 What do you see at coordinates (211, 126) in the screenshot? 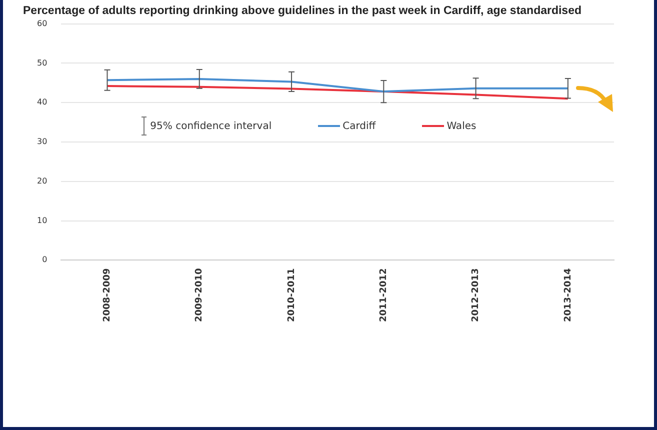
I see `annotation: 95% confidence interval` at bounding box center [211, 126].